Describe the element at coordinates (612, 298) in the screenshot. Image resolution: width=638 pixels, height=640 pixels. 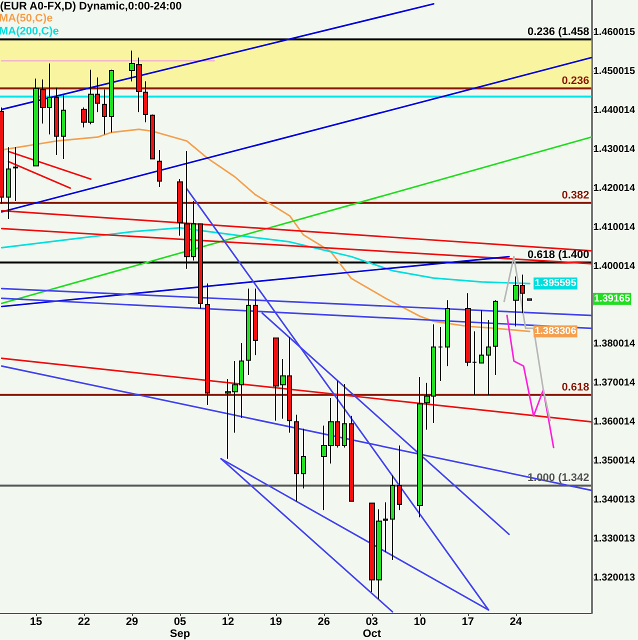
I see `text: 1.39165` at that location.